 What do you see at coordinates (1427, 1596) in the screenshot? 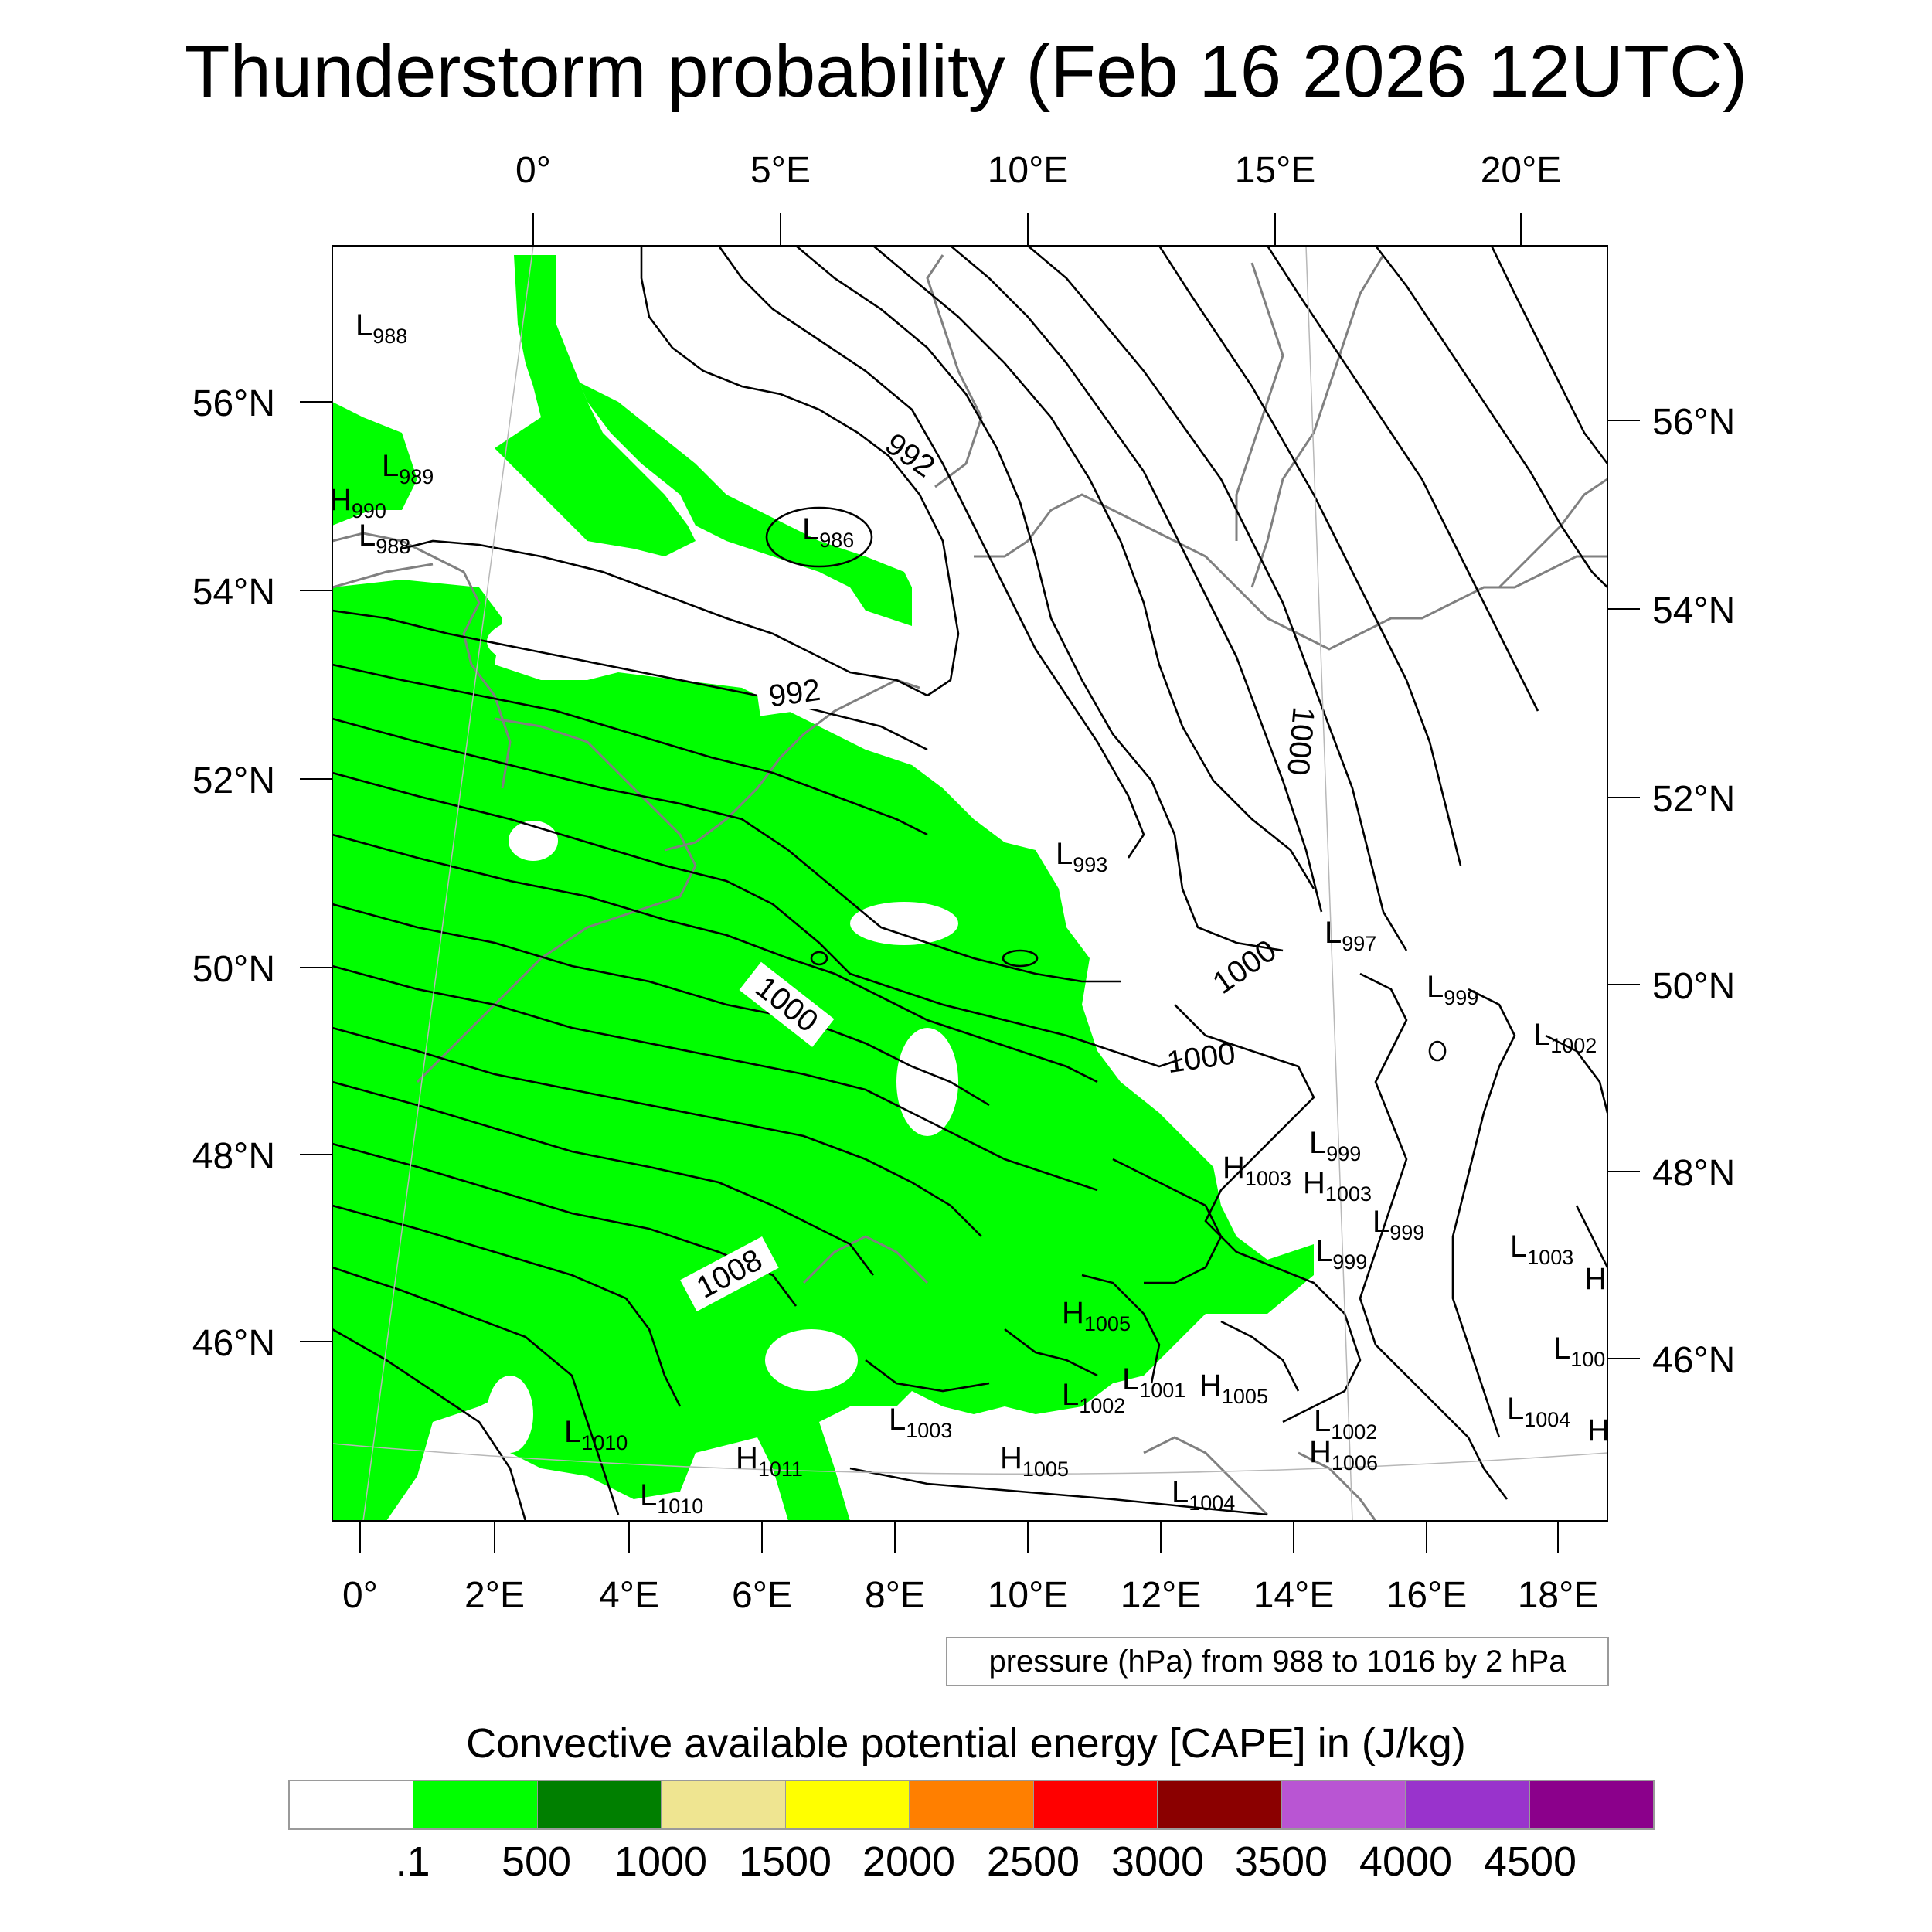
I see `lon-label-bottom: 16°E` at bounding box center [1427, 1596].